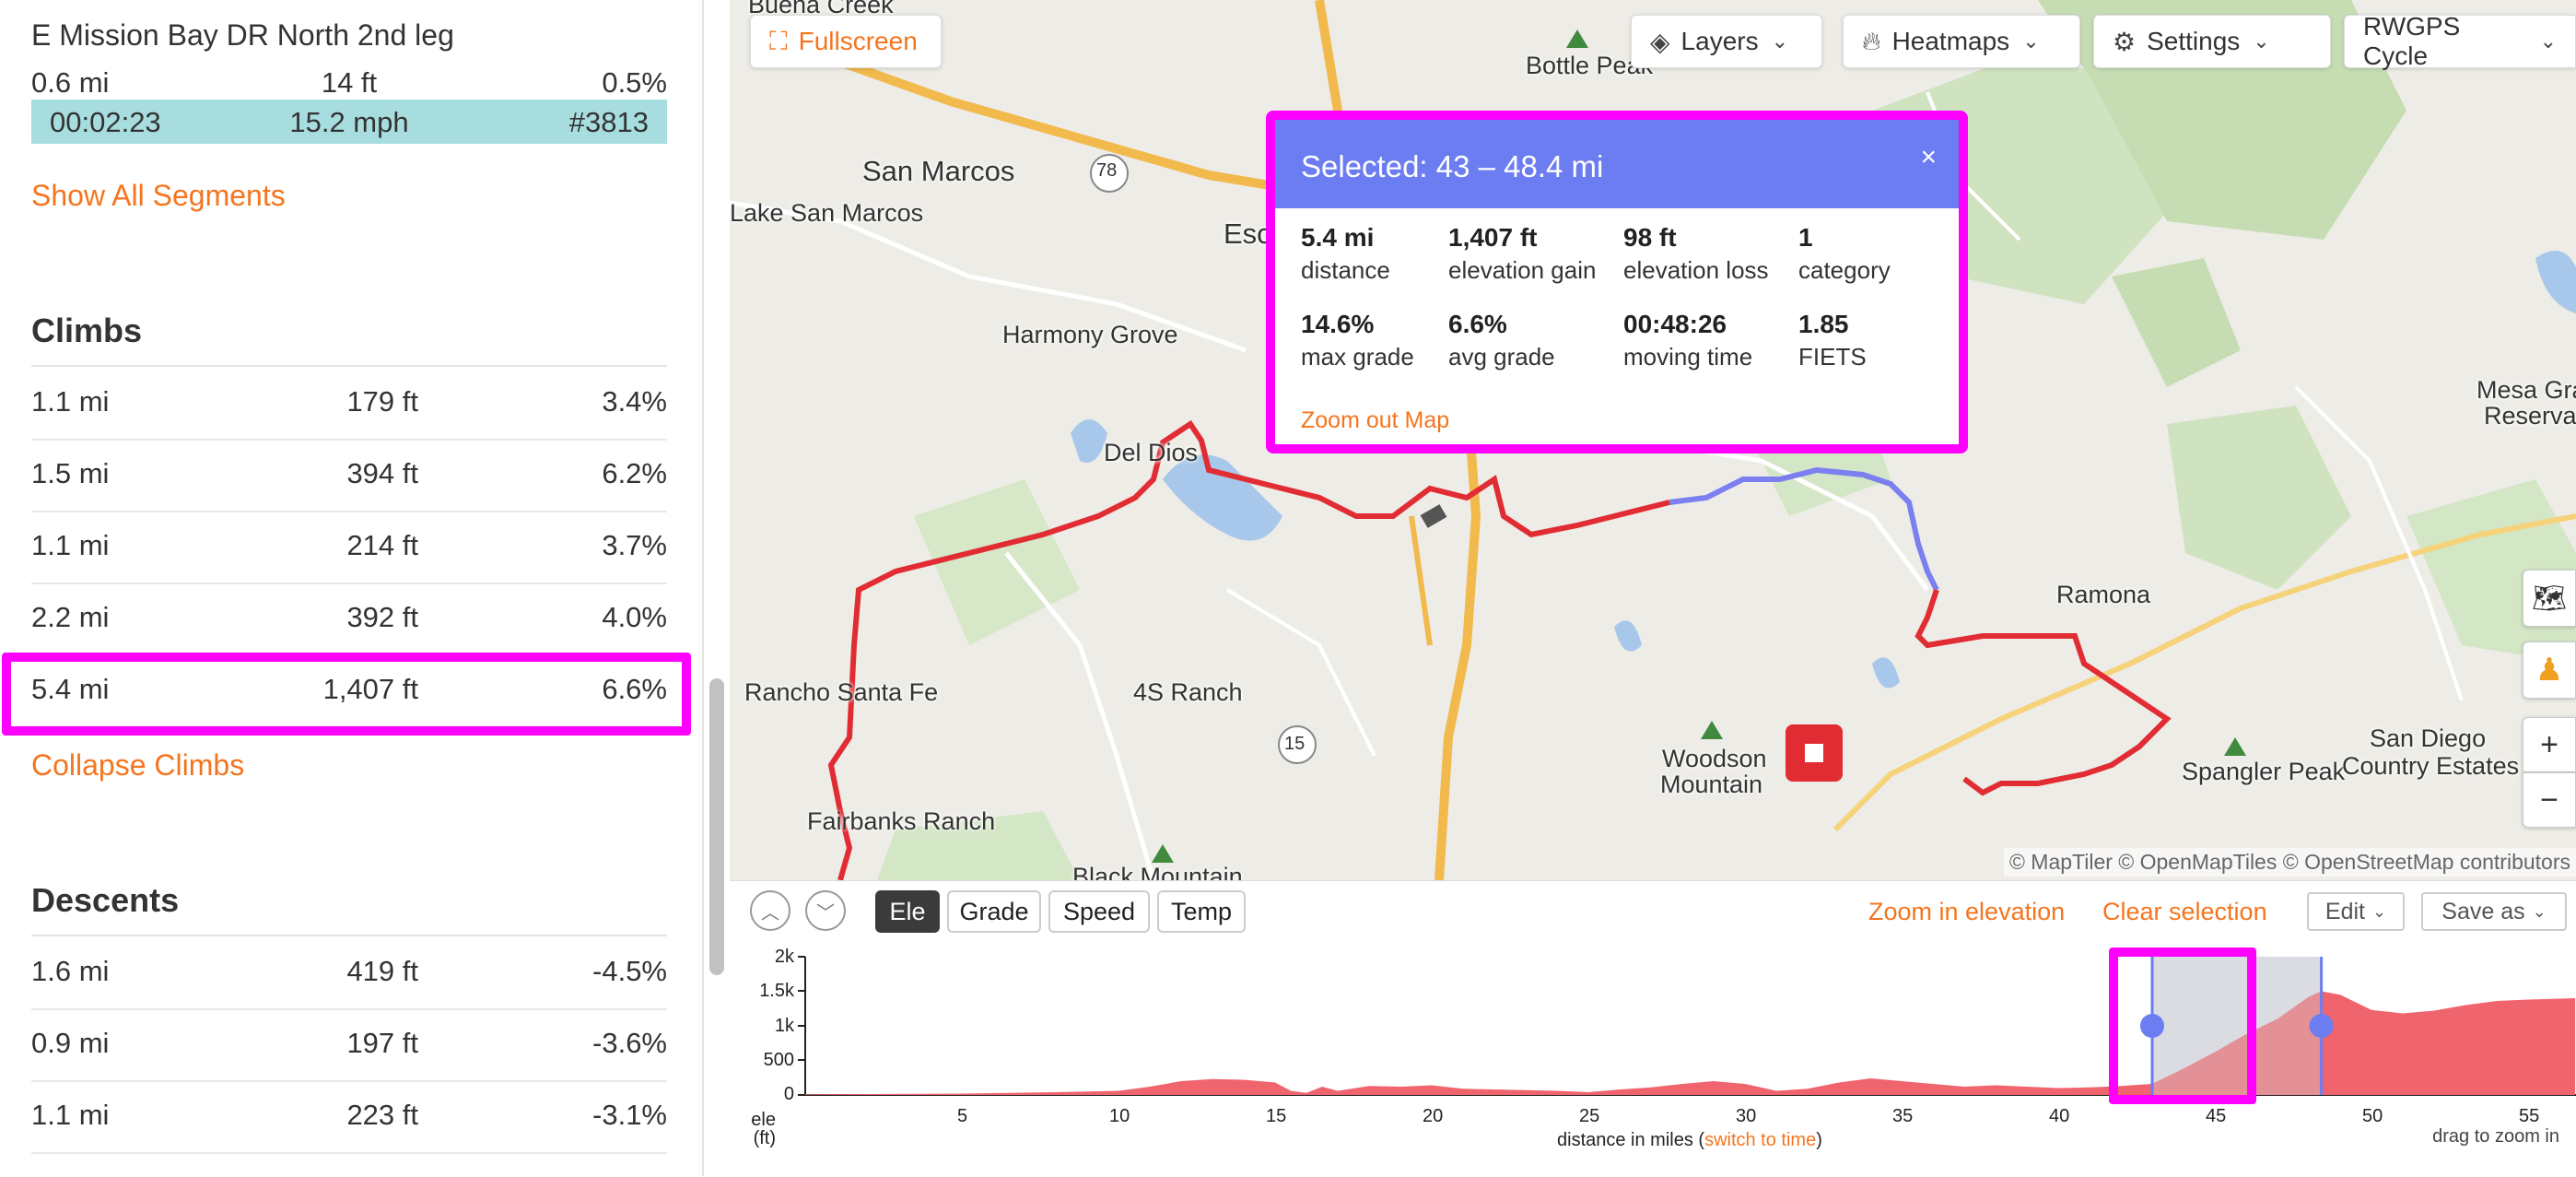 This screenshot has height=1177, width=2576. What do you see at coordinates (2321, 1026) in the screenshot?
I see `selection-end-handle` at bounding box center [2321, 1026].